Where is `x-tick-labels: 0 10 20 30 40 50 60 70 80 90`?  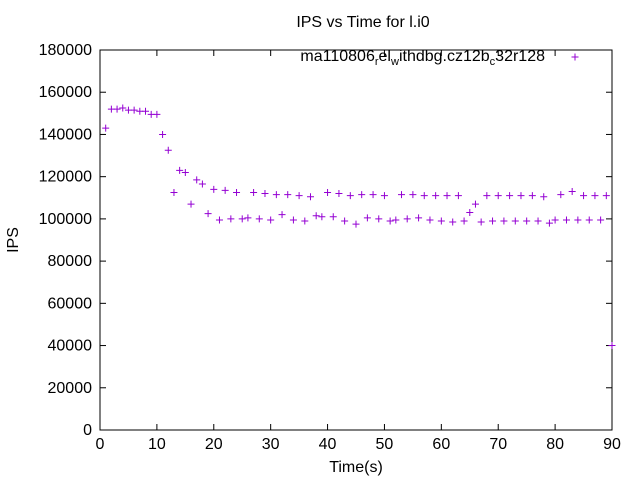 x-tick-labels: 0 10 20 30 40 50 60 70 80 90 is located at coordinates (358, 444).